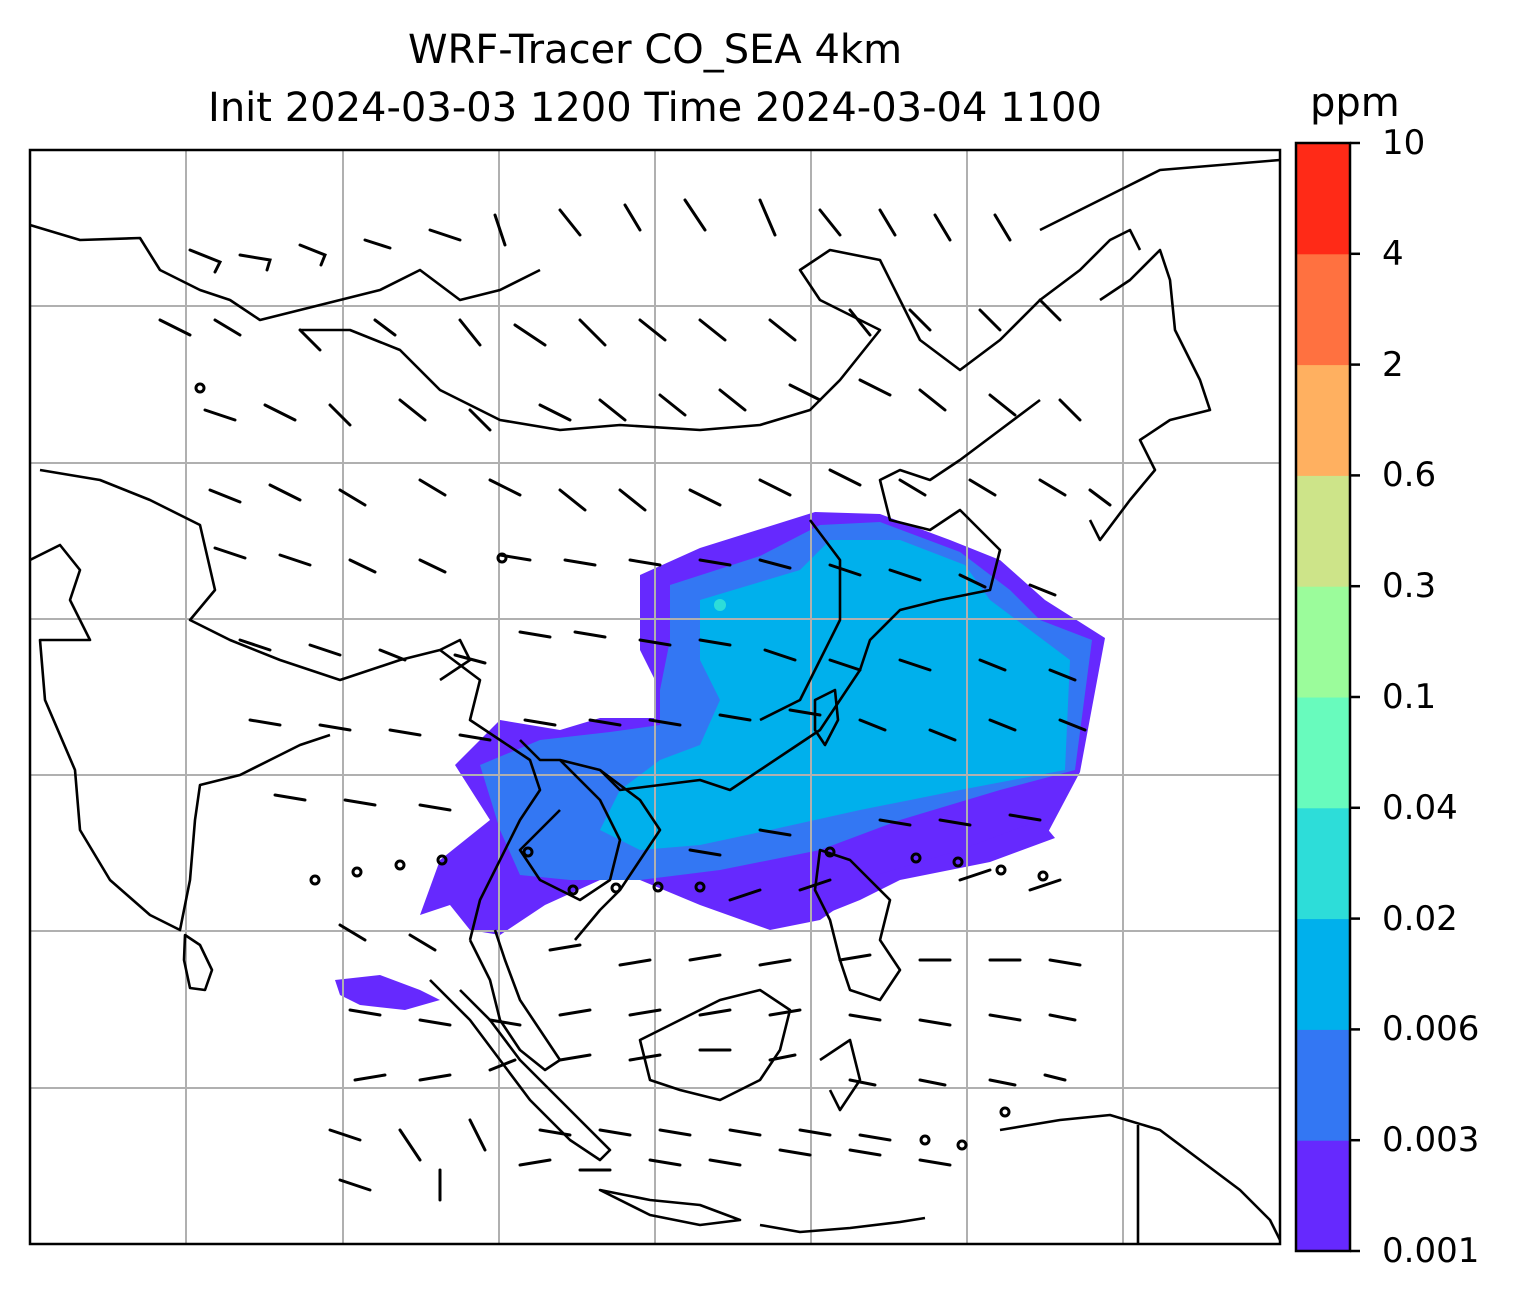 The height and width of the screenshot is (1306, 1528). Describe the element at coordinates (932, 870) in the screenshot. I see `plume-south-arm` at that location.